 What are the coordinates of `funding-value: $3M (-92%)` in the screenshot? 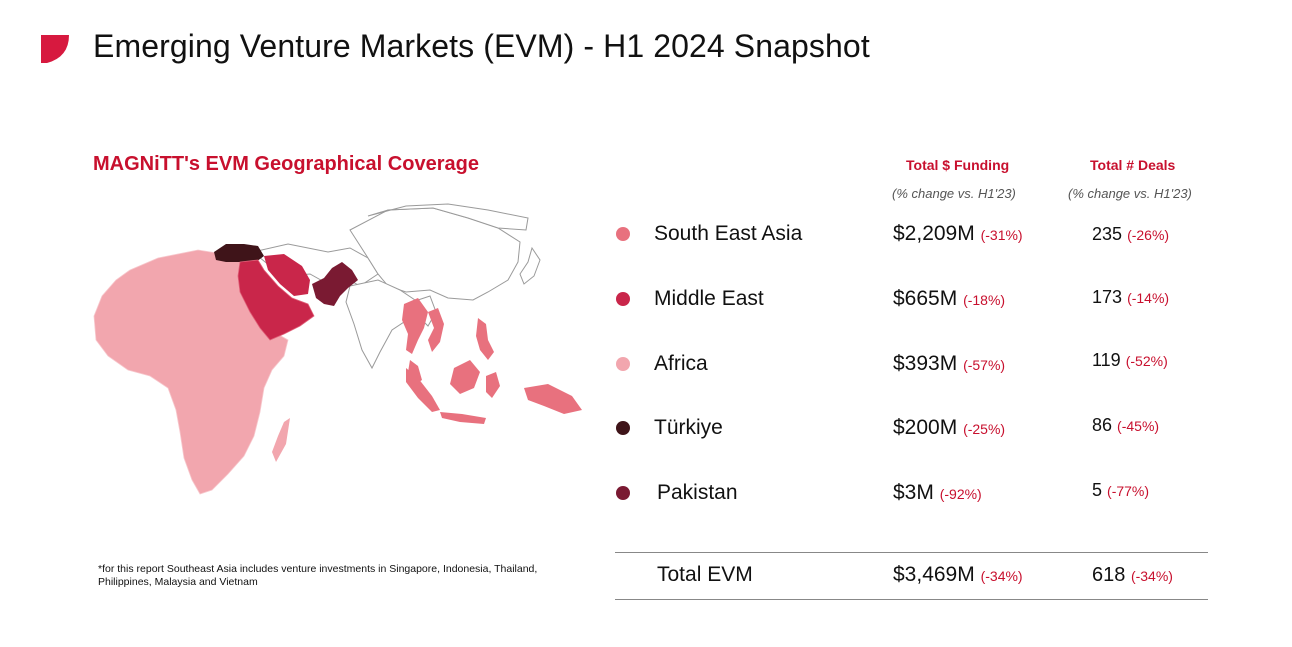 It's located at (937, 492).